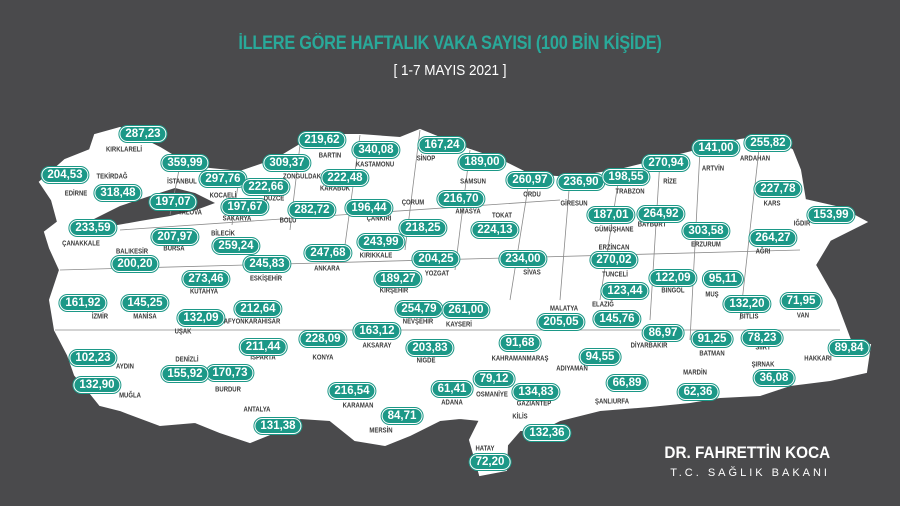  What do you see at coordinates (520, 343) in the screenshot?
I see `province-value-kahramanmaras: 91,68` at bounding box center [520, 343].